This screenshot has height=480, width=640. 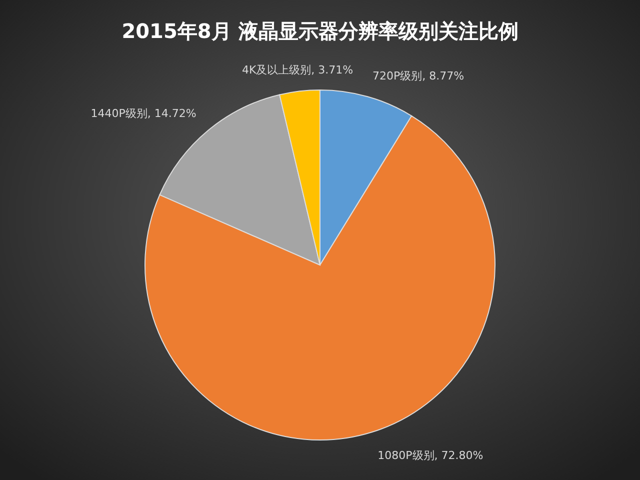 I want to click on slice-label: 4K及以上级别, 3.71%, so click(x=298, y=69).